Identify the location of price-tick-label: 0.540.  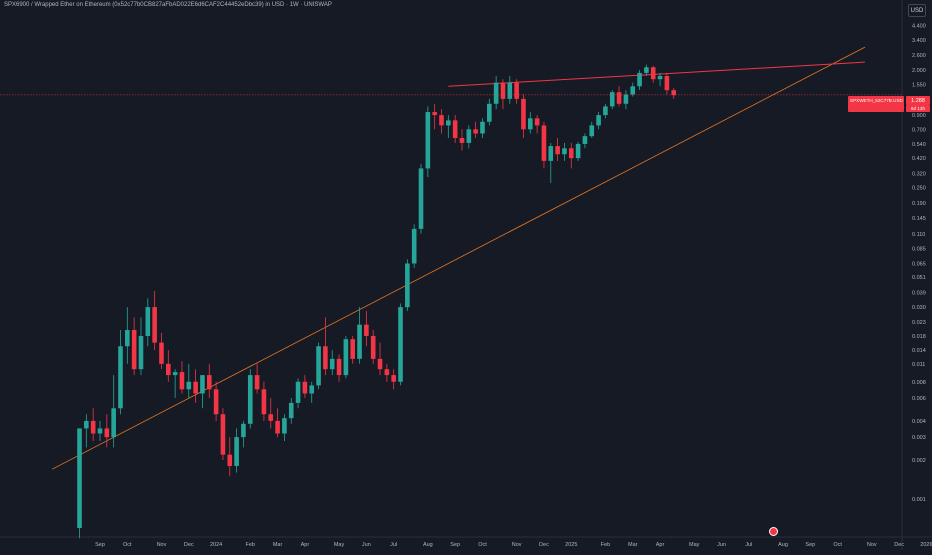
(919, 145).